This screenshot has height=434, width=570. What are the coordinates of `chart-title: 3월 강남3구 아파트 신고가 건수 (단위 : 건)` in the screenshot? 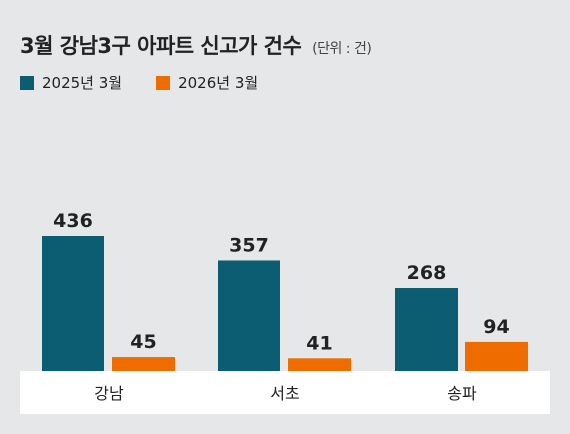 It's located at (196, 45).